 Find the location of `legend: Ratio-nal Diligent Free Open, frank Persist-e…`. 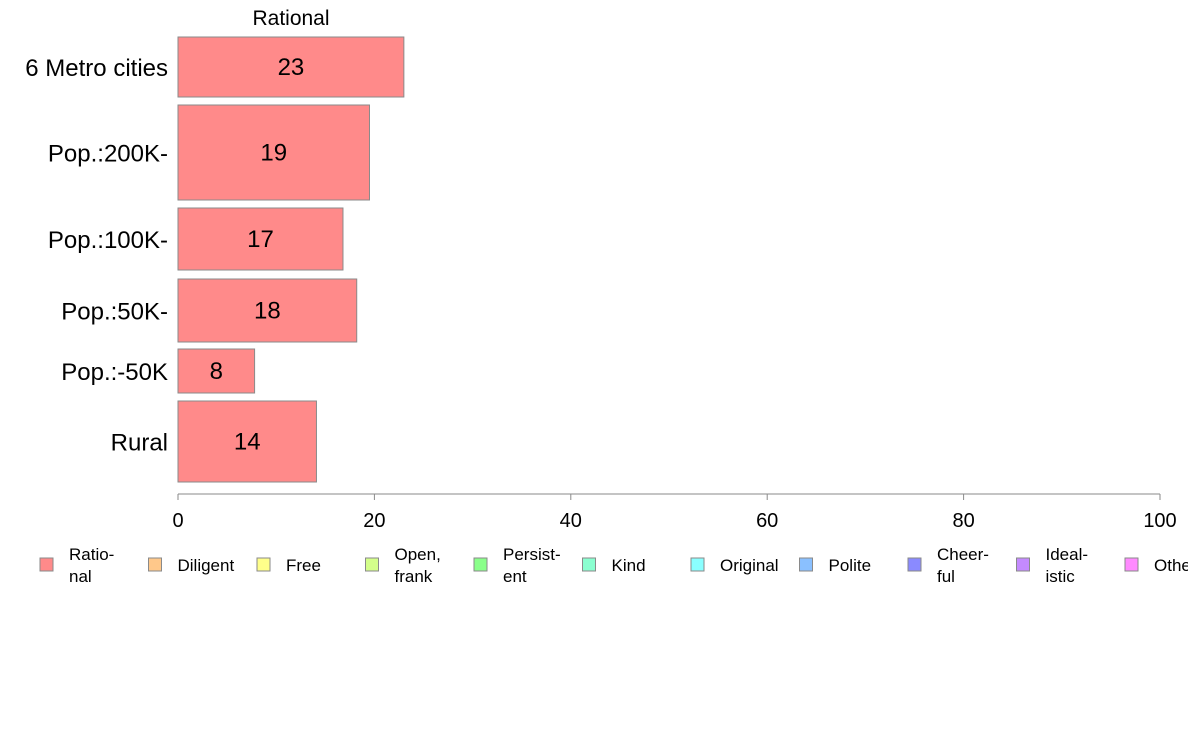

legend: Ratio-nal Diligent Free Open, frank Persist-e… is located at coordinates (613, 565).